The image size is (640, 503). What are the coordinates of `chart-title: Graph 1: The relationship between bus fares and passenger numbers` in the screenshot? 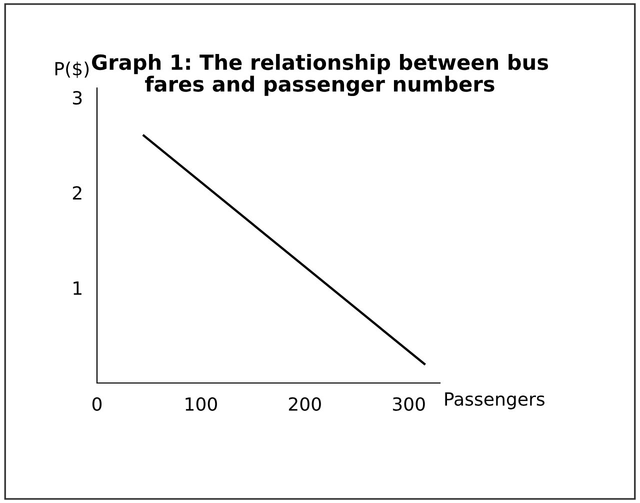 It's located at (320, 75).